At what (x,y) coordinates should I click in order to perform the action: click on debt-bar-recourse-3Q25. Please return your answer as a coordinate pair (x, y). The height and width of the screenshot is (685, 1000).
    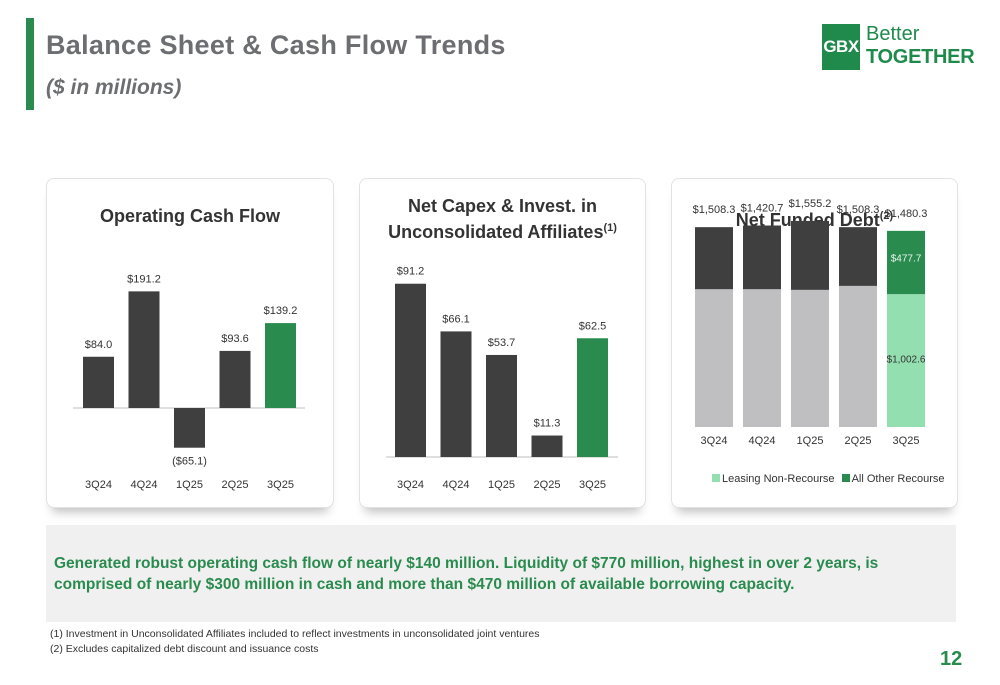
    Looking at the image, I should click on (906, 262).